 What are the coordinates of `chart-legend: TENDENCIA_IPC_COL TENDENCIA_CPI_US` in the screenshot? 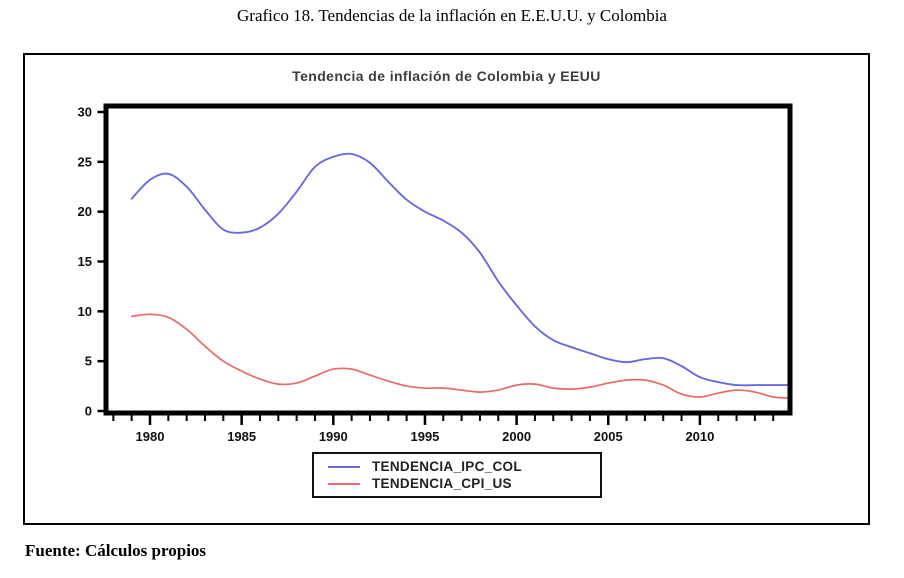 It's located at (457, 475).